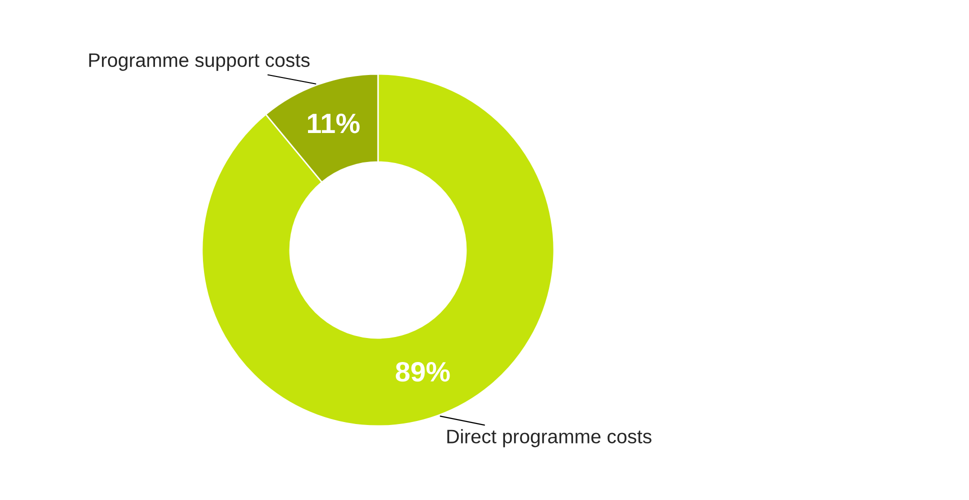 This screenshot has height=500, width=969. What do you see at coordinates (199, 62) in the screenshot?
I see `slice-label: Programme support costs` at bounding box center [199, 62].